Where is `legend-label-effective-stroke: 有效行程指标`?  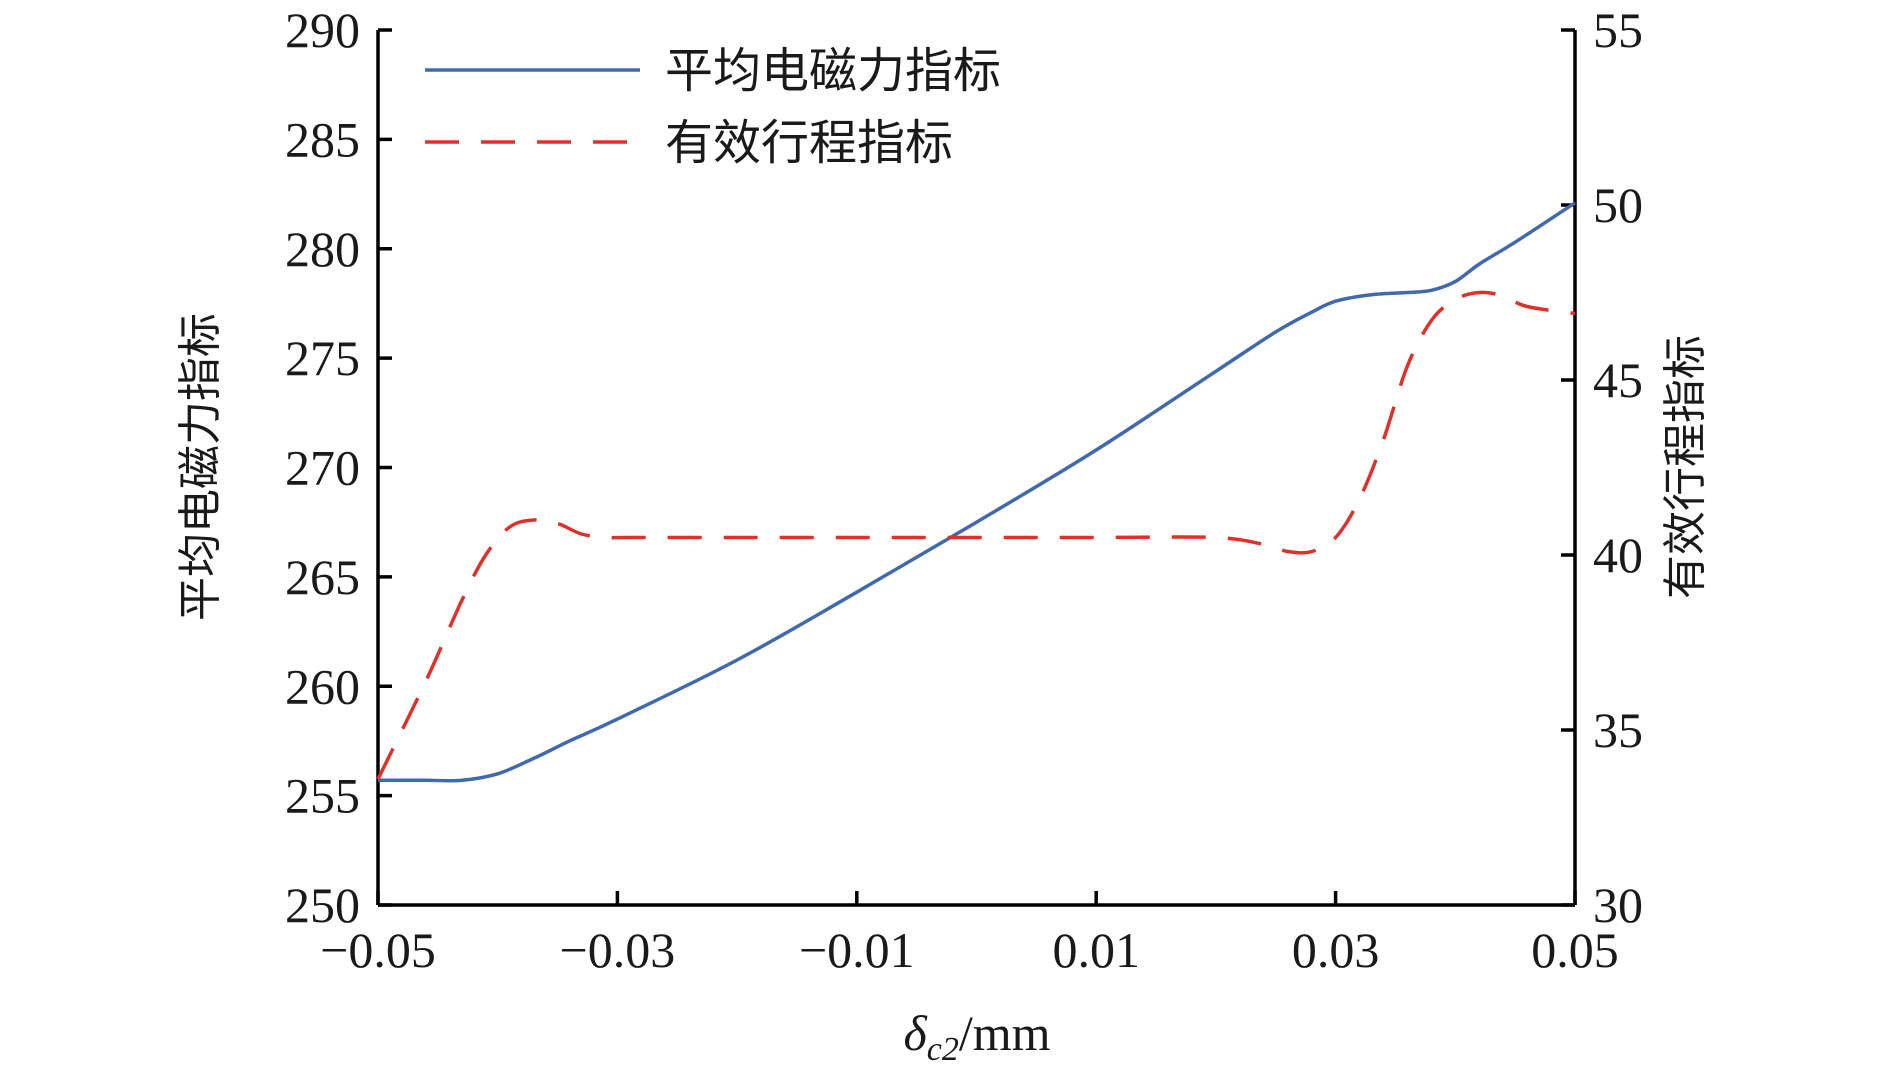 legend-label-effective-stroke: 有效行程指标 is located at coordinates (809, 143).